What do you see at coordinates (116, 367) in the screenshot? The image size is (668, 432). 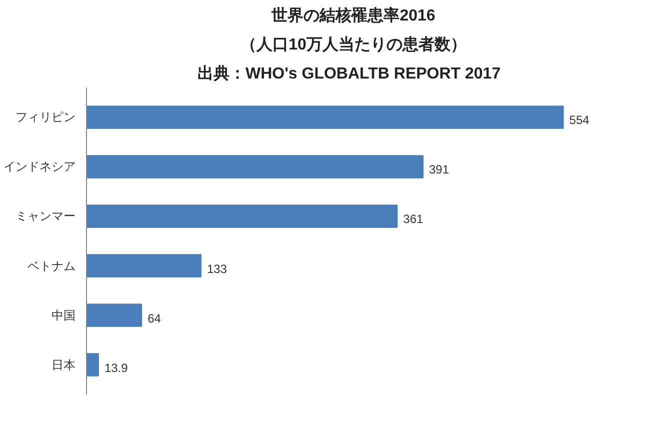 I see `data-label: 13.9` at bounding box center [116, 367].